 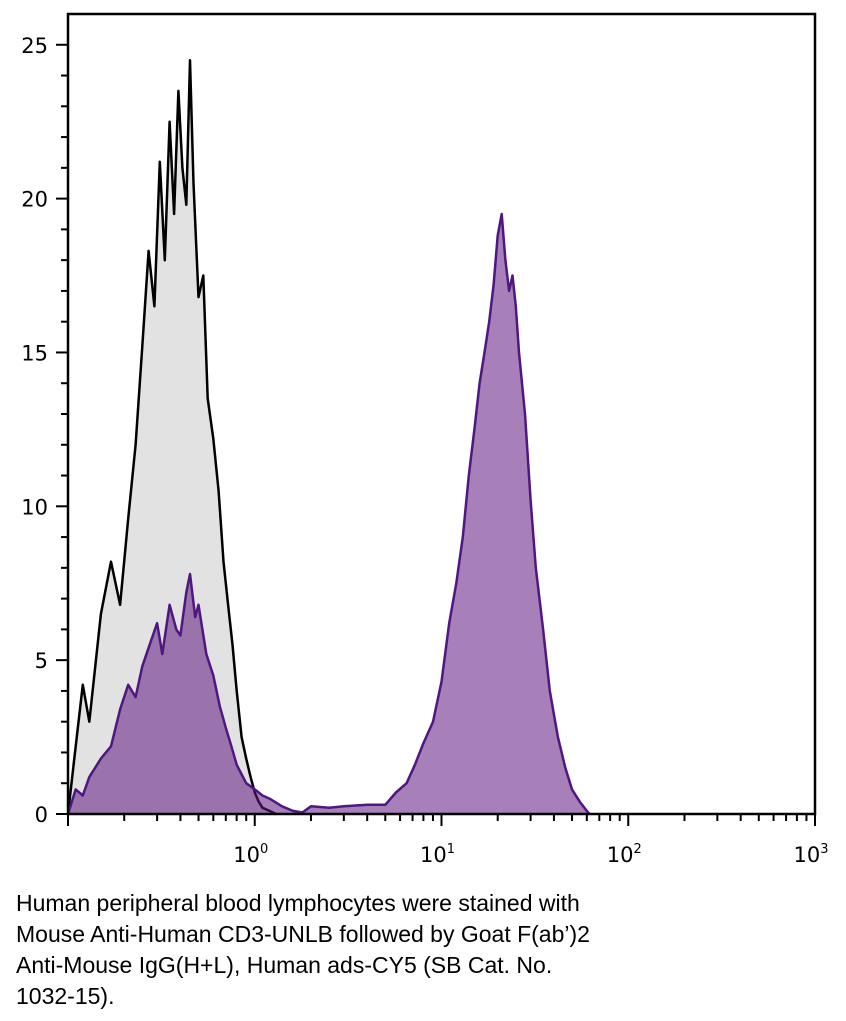 What do you see at coordinates (41, 815) in the screenshot?
I see `y-tick-label: 0` at bounding box center [41, 815].